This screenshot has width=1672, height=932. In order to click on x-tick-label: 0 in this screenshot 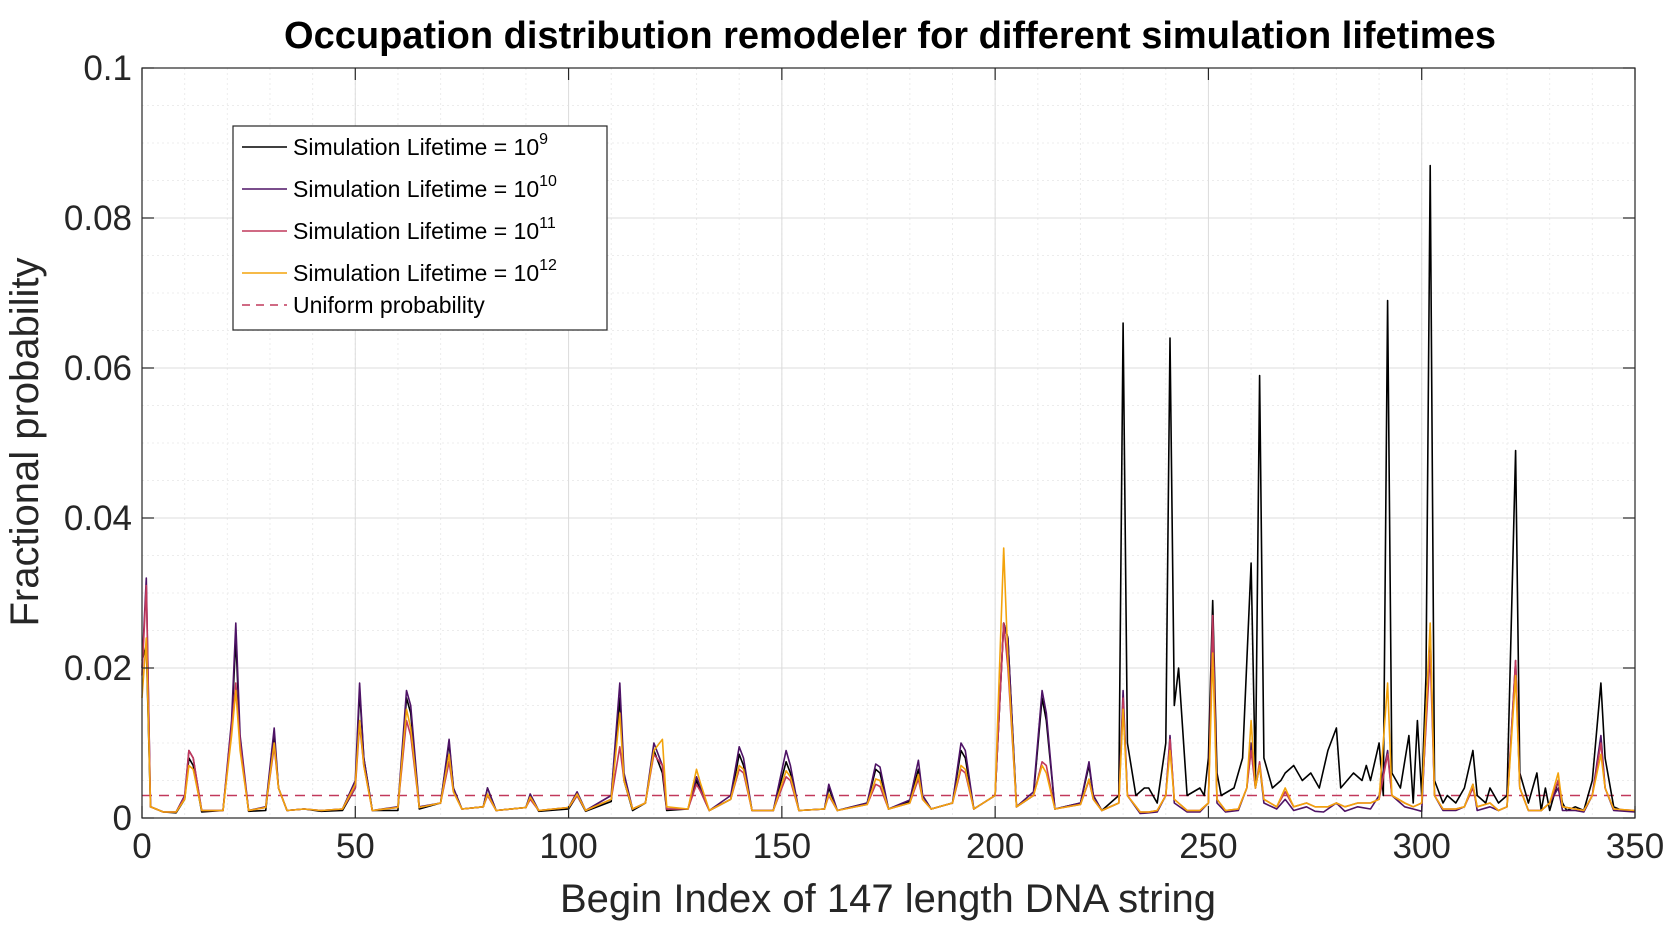, I will do `click(141, 846)`.